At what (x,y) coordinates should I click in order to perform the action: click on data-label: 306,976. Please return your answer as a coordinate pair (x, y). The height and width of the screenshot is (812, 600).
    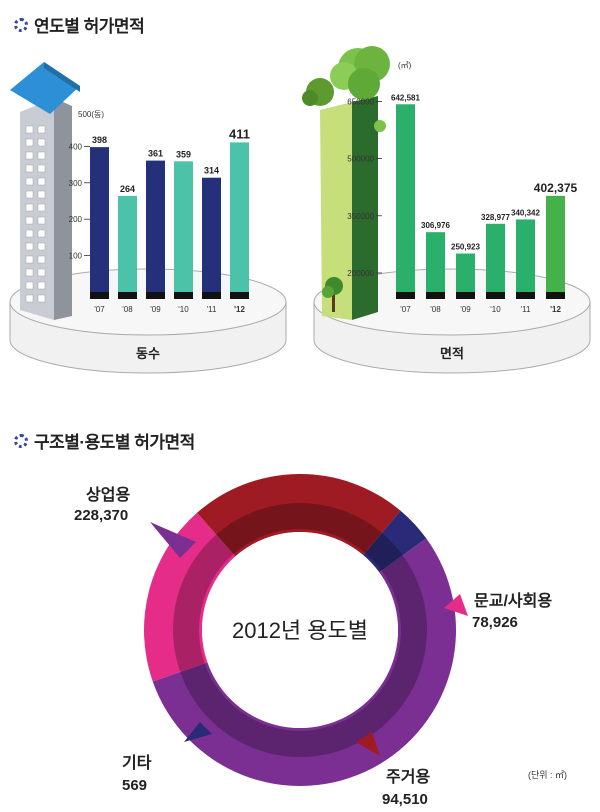
    Looking at the image, I should click on (435, 225).